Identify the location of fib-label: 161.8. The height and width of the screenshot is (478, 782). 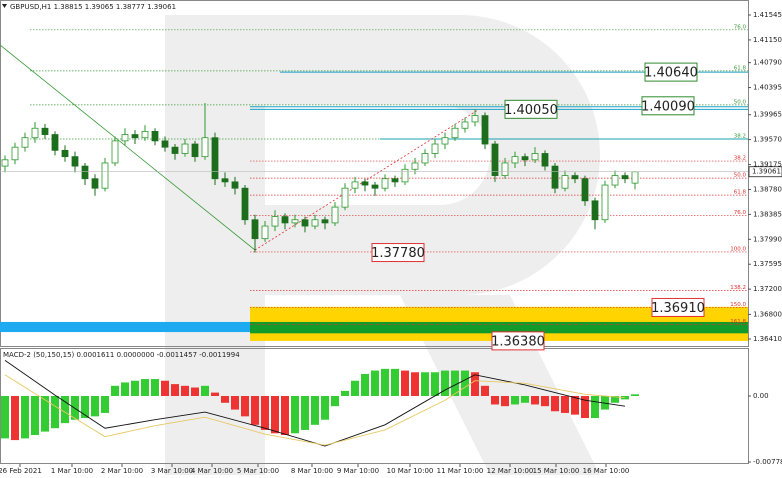
(738, 322).